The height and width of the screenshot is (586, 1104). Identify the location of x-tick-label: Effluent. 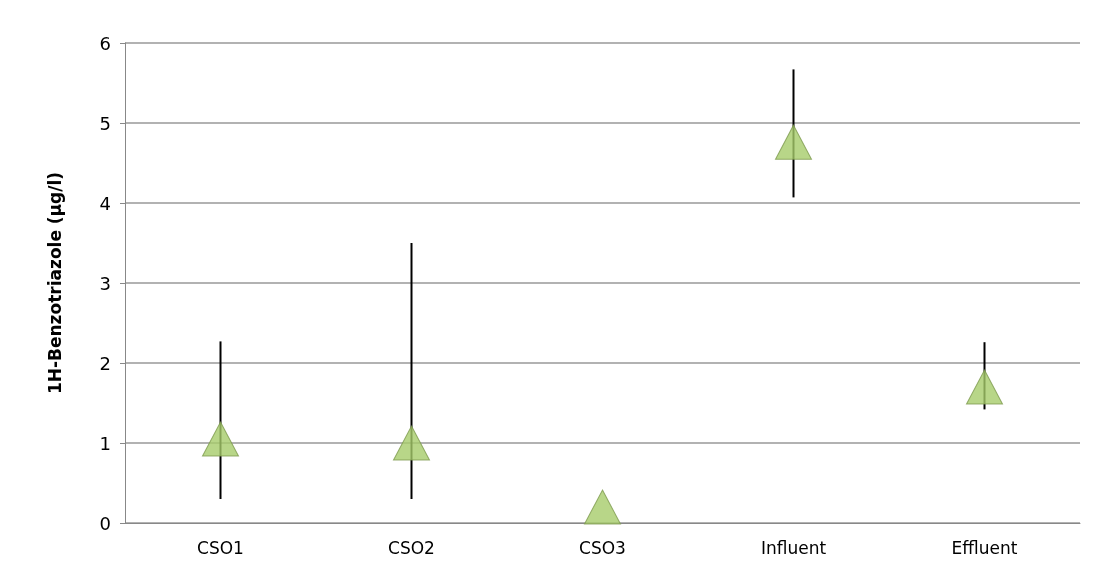
(984, 547).